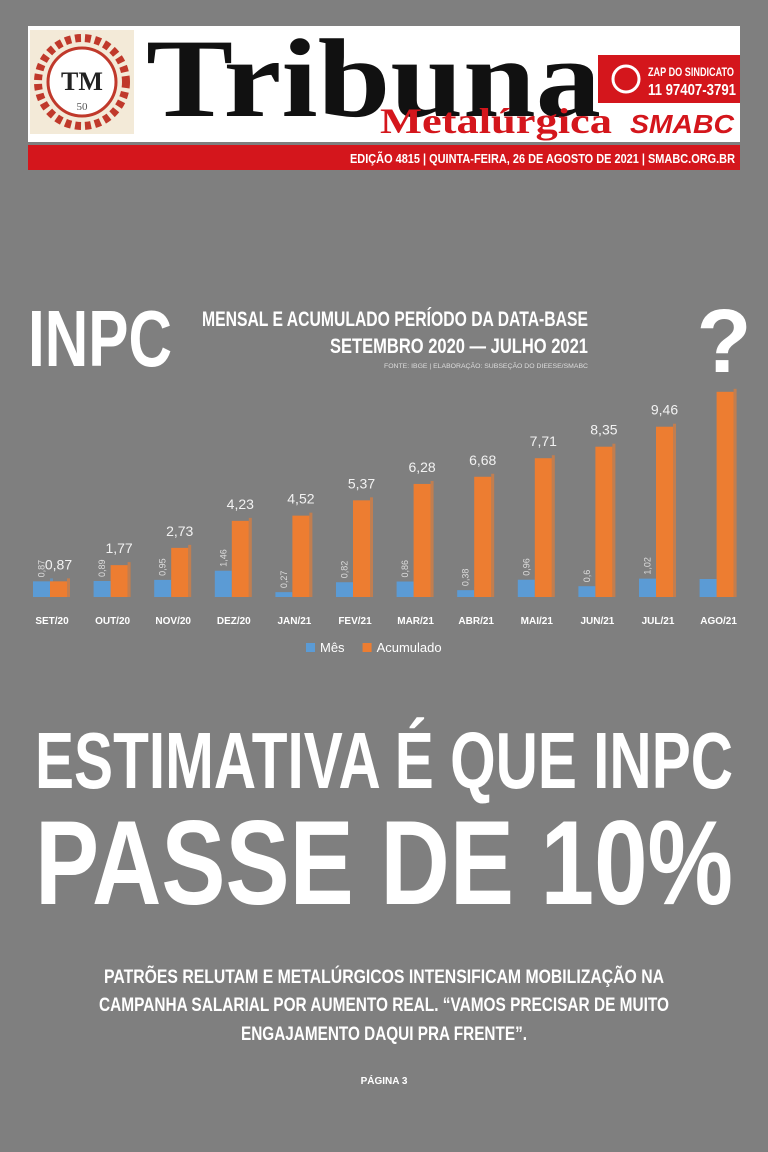 The height and width of the screenshot is (1152, 768). What do you see at coordinates (332, 647) in the screenshot?
I see `legend-label: Mês` at bounding box center [332, 647].